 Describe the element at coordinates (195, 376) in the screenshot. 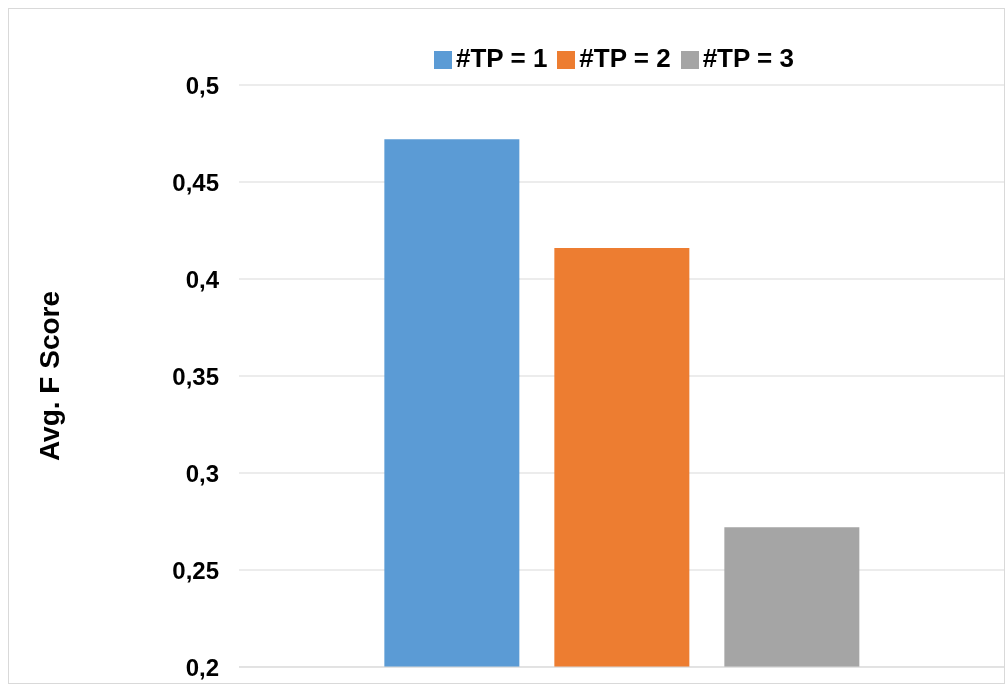

I see `y-tick-label: 0,35` at that location.